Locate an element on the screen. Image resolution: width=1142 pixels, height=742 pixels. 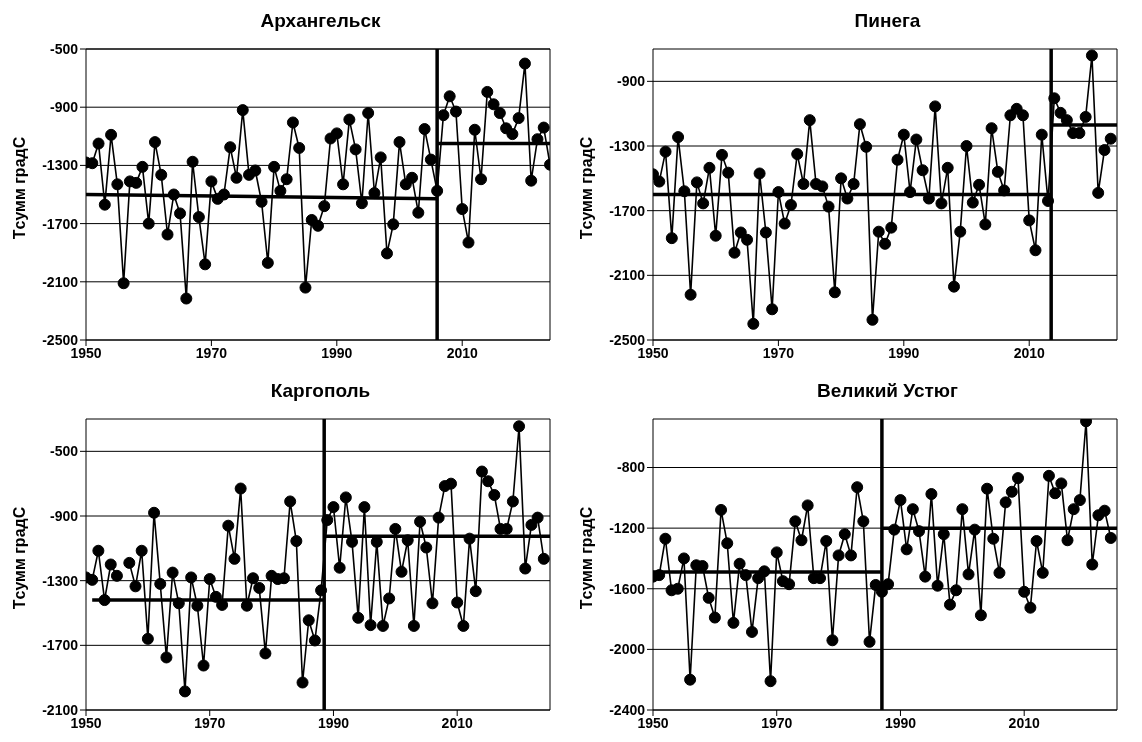
chart-title: Великий Устюг is located at coordinates (887, 391).